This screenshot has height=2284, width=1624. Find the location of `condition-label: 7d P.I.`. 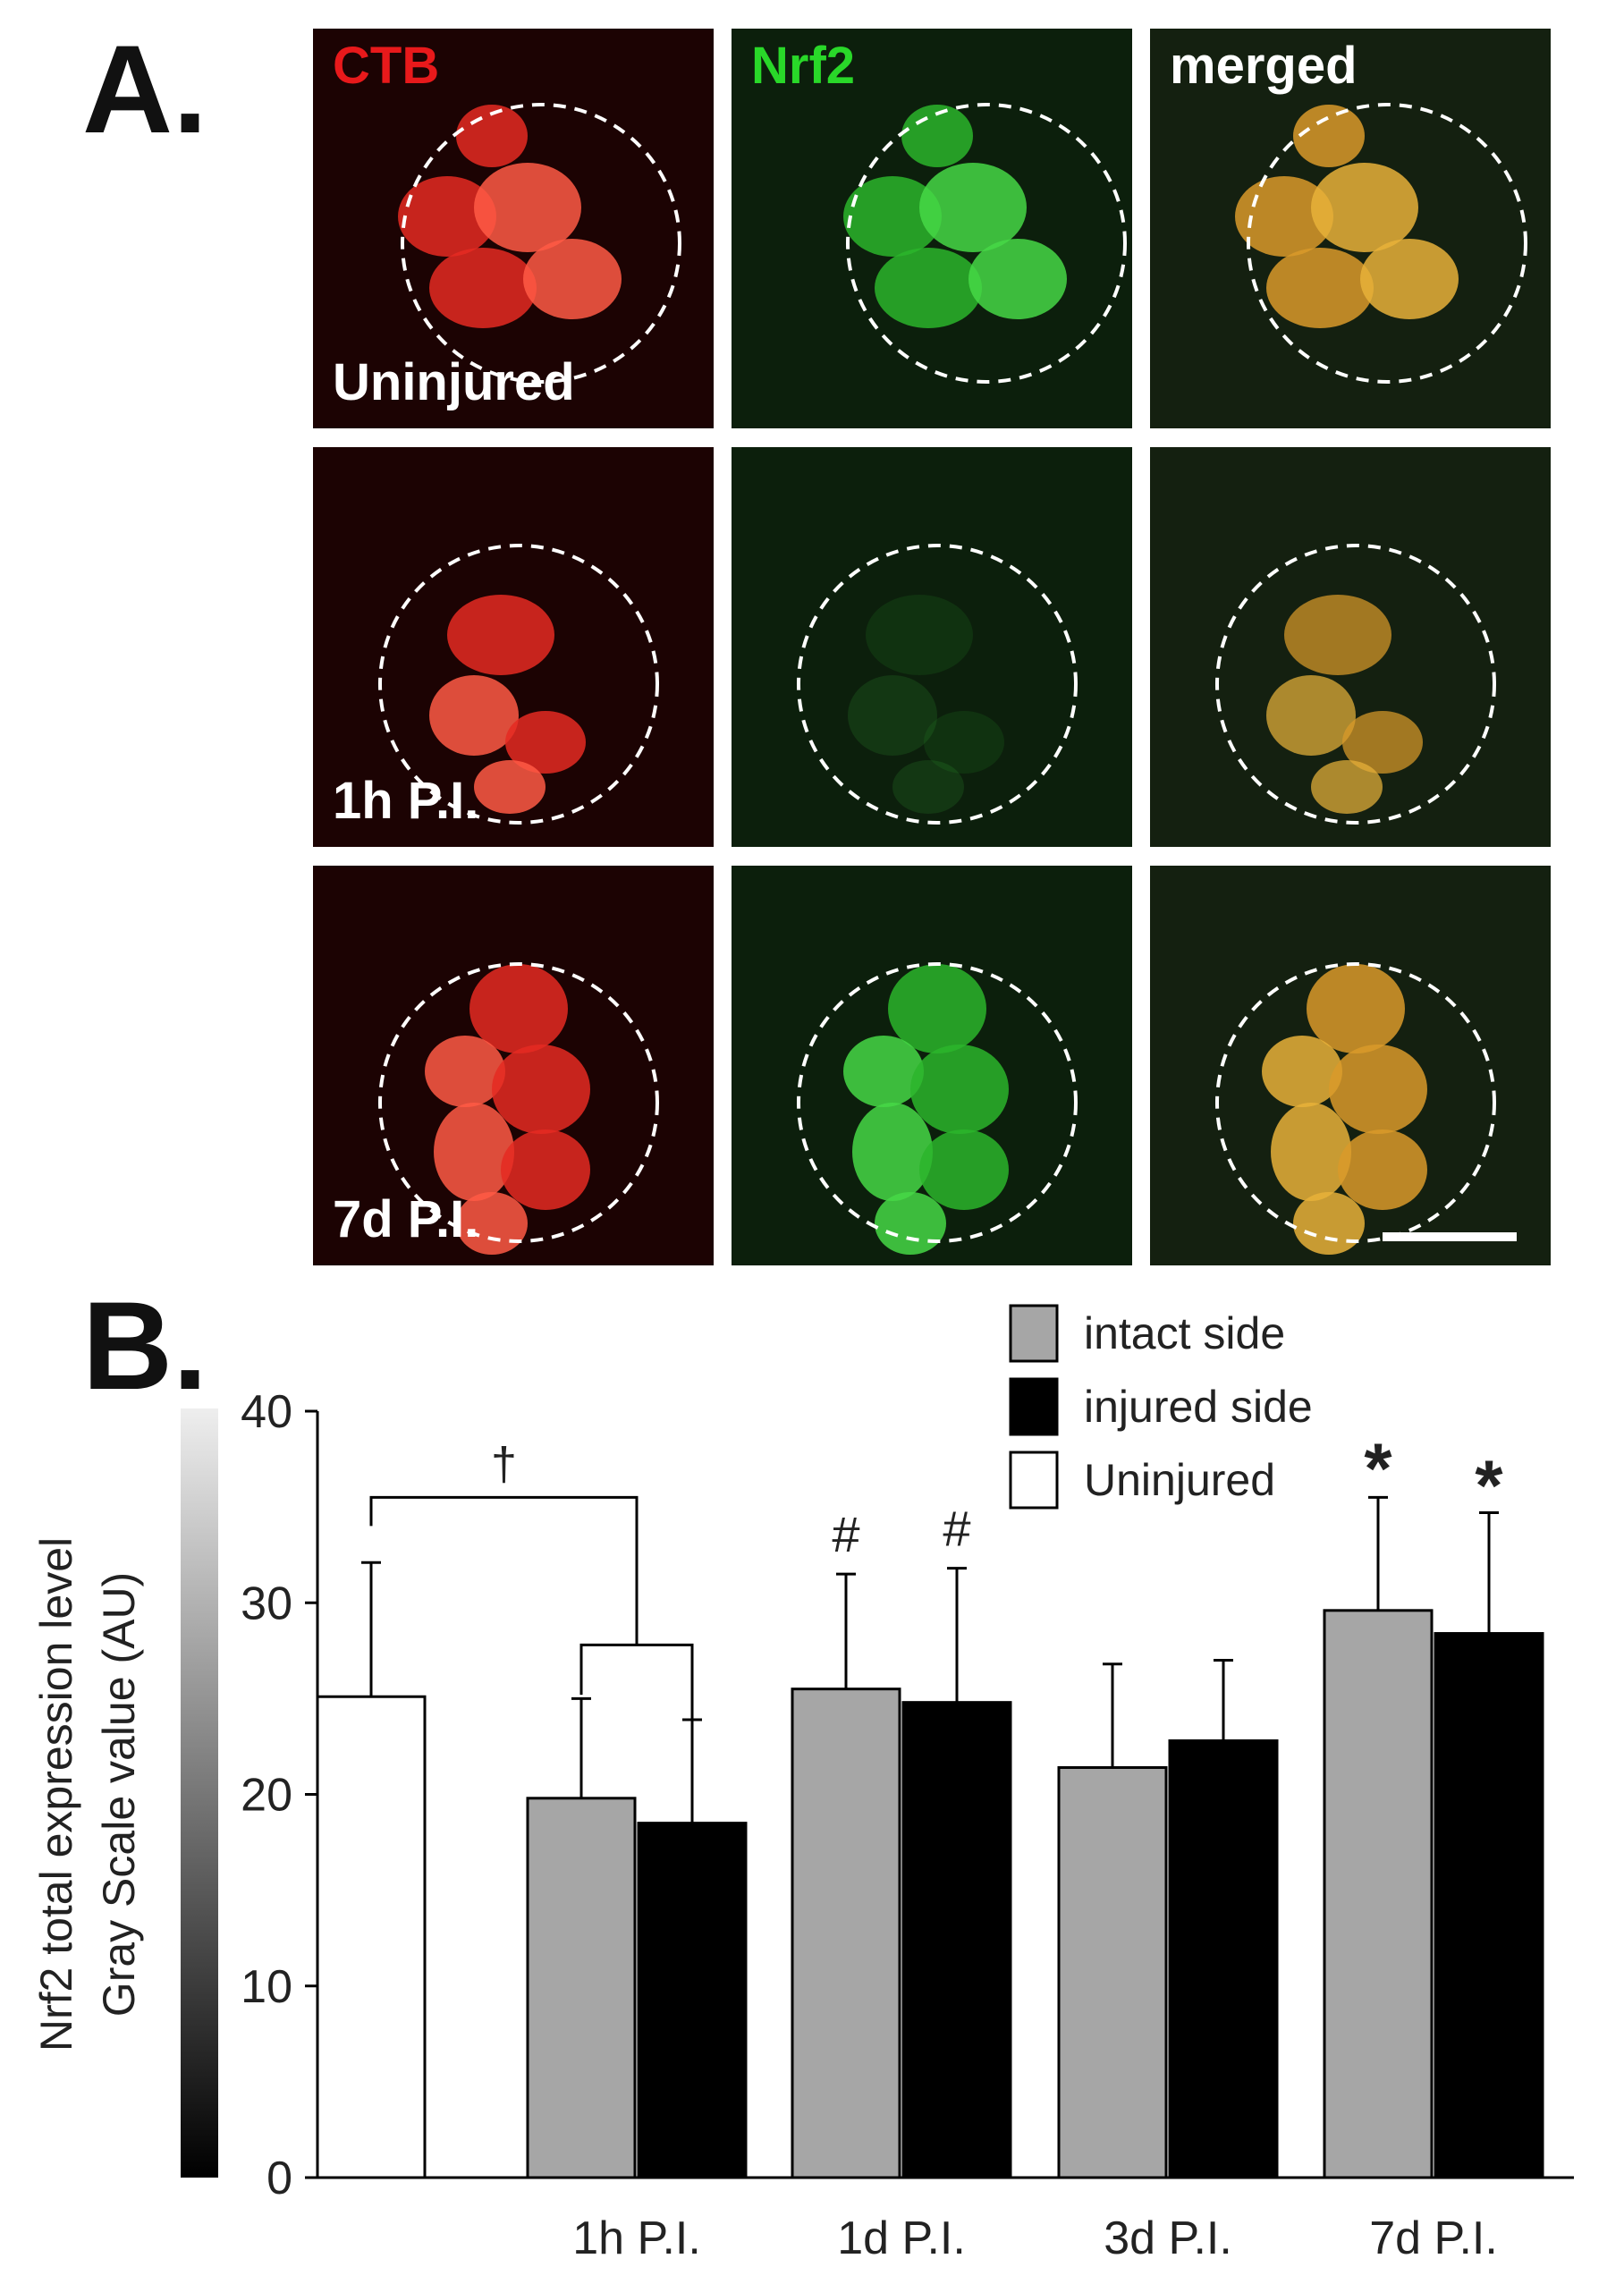

condition-label: 7d P.I. is located at coordinates (406, 1219).